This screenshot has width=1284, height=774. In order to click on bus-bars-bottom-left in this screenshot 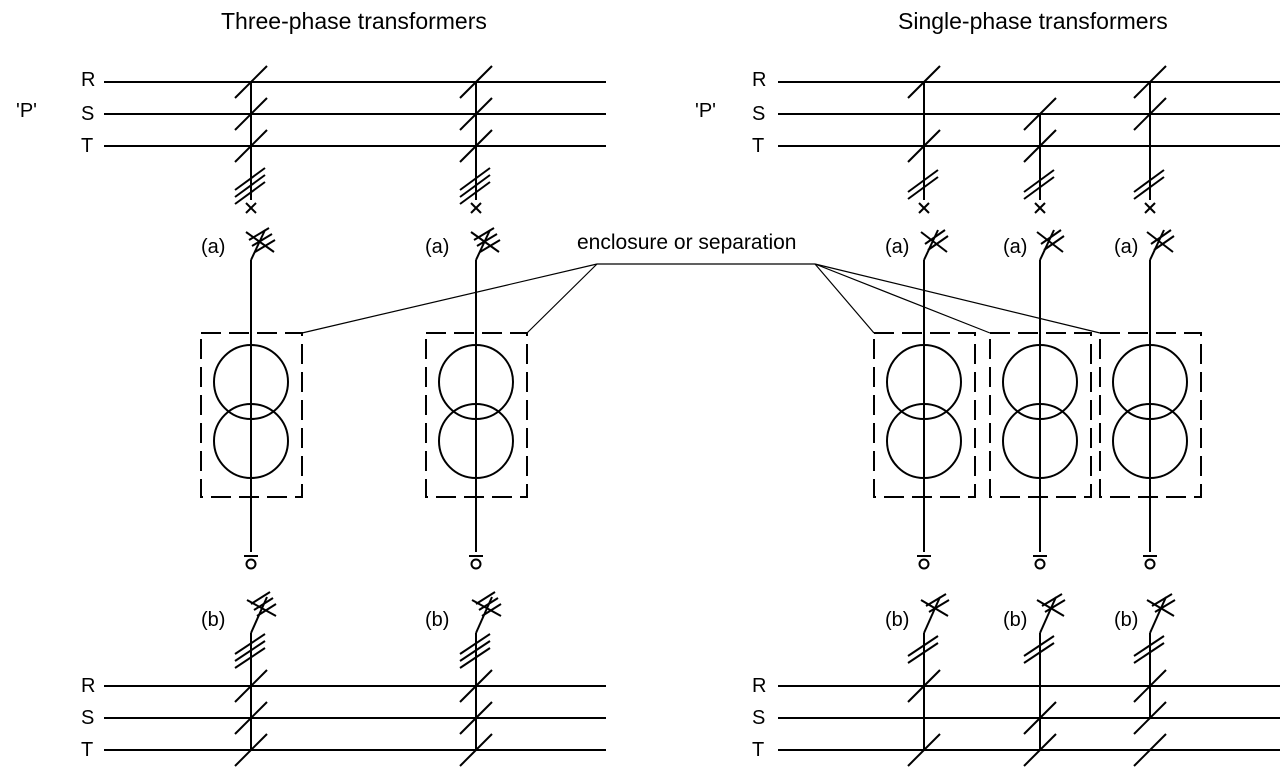, I will do `click(355, 718)`.